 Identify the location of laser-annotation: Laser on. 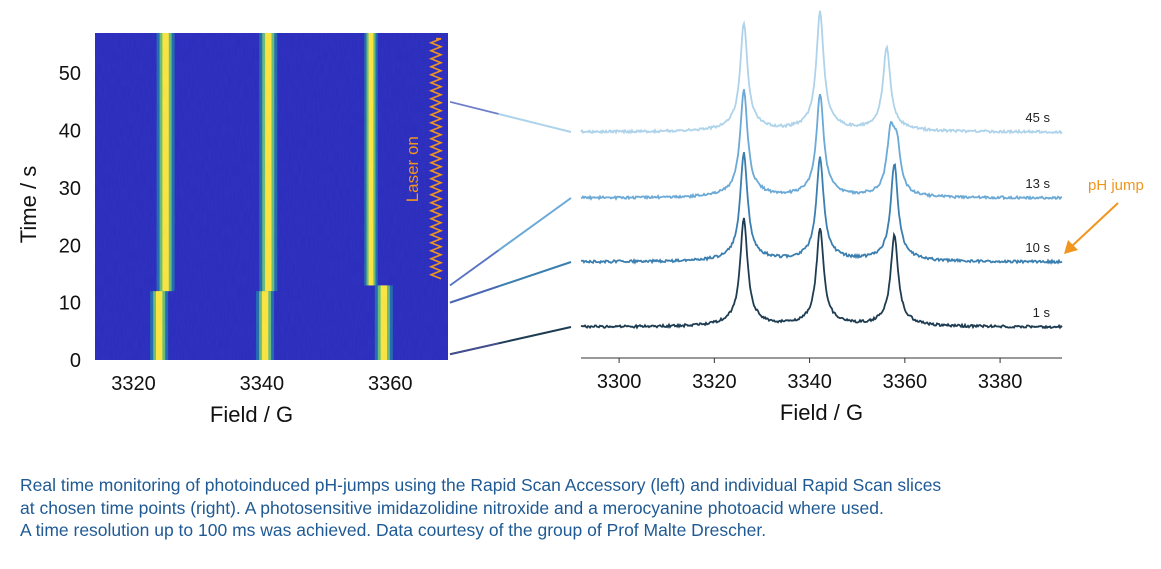
(412, 169).